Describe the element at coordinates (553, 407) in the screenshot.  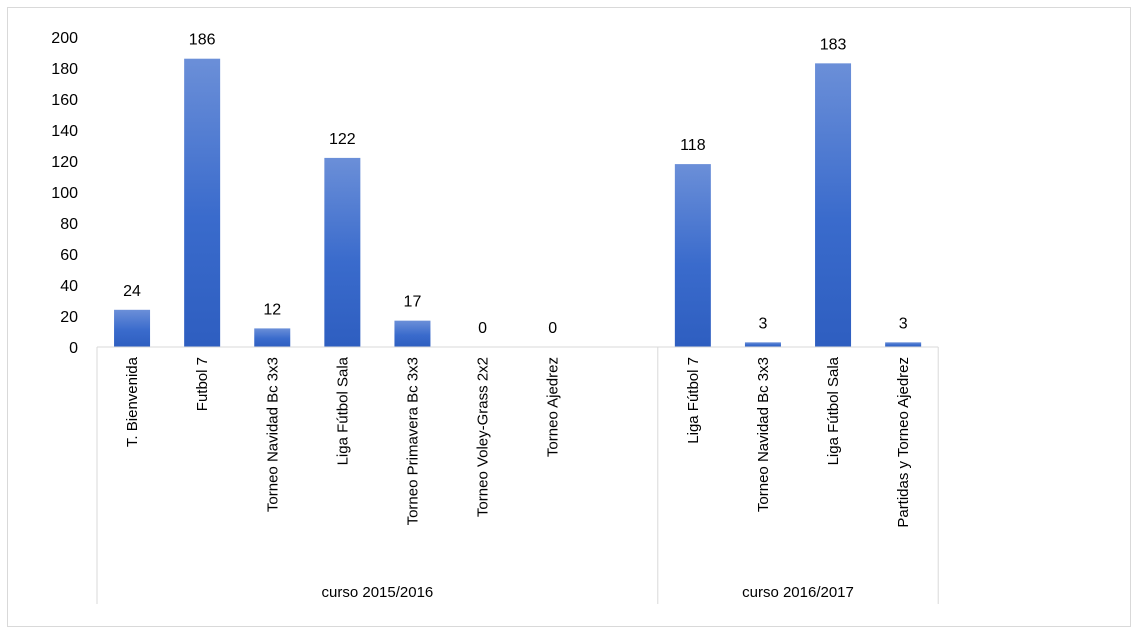
I see `category-label: Torneo Ajedrez` at that location.